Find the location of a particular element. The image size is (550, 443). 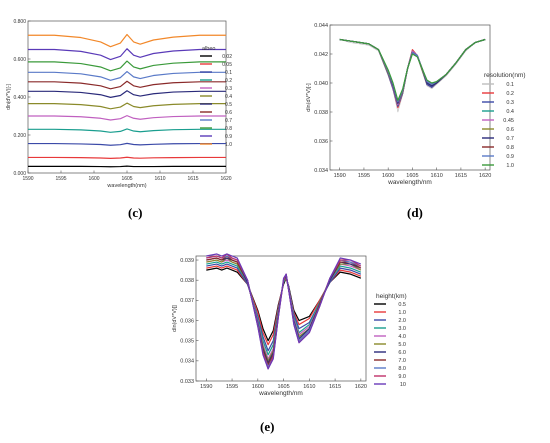

legend-label: 2.0 is located at coordinates (402, 321).